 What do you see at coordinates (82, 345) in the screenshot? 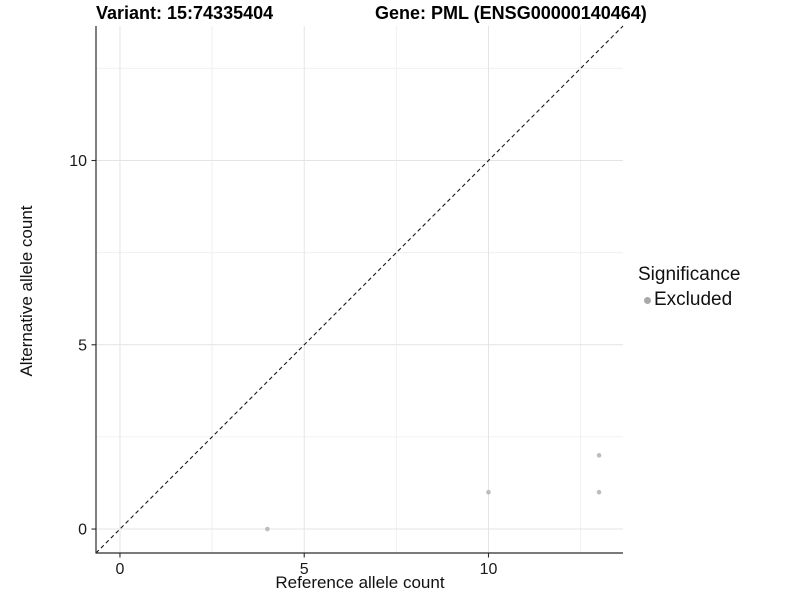
I see `y-tick-label: 5` at bounding box center [82, 345].